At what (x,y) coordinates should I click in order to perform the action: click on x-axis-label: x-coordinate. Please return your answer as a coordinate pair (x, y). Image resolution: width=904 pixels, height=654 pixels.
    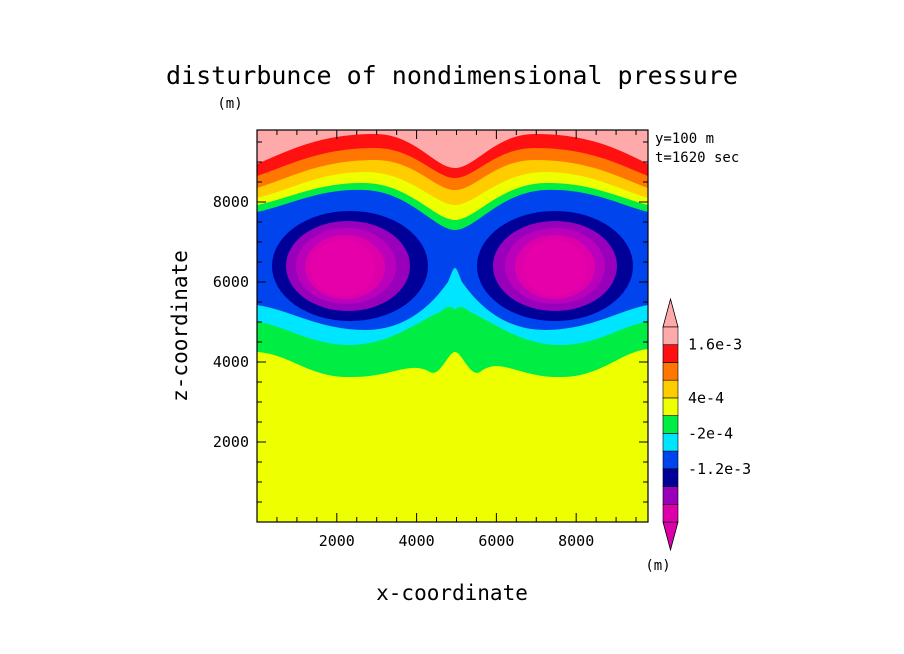
    Looking at the image, I should click on (452, 593).